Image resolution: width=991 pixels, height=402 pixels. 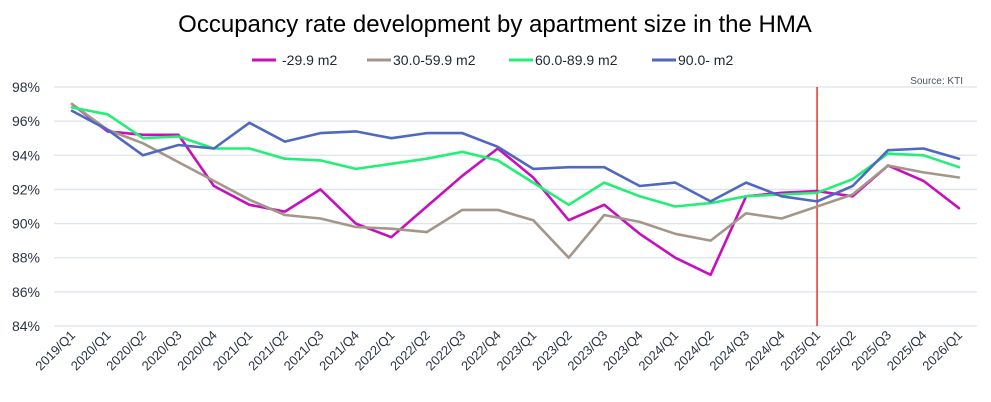 I want to click on source-note: Source: KTI, so click(x=936, y=81).